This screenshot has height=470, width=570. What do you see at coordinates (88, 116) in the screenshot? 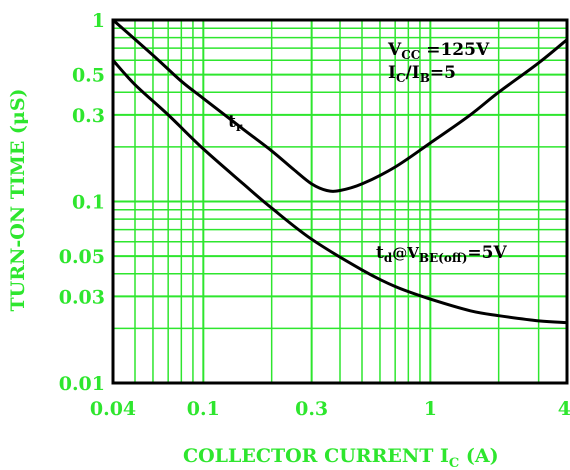
I see `y-tick-label: 0.3` at bounding box center [88, 116].